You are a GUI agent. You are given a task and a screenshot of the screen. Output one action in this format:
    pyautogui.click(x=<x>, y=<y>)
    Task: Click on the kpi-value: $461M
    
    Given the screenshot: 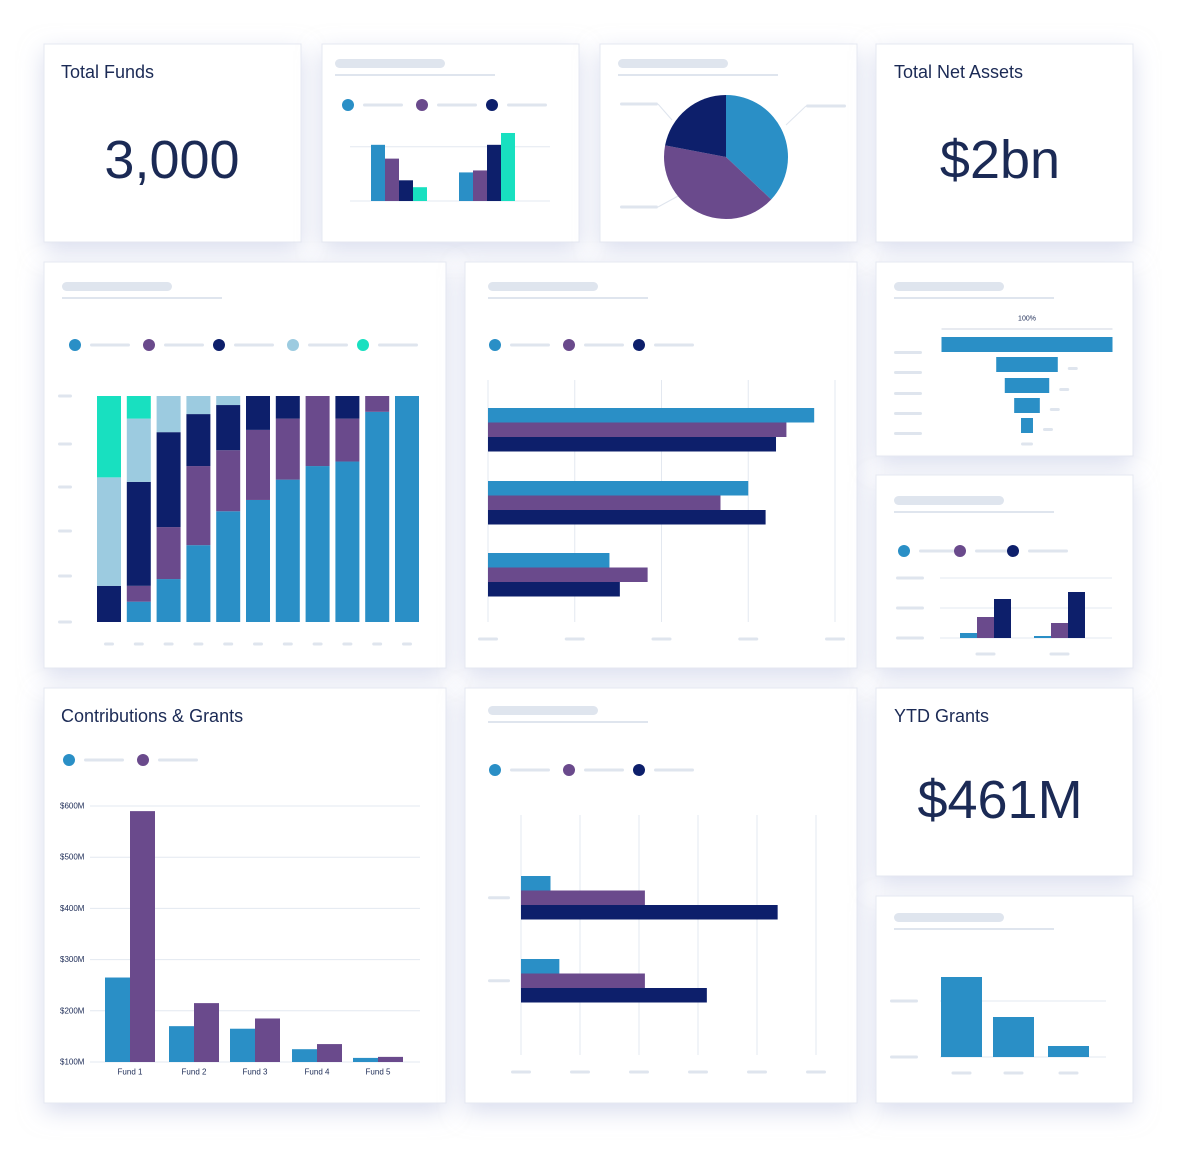 What is the action you would take?
    pyautogui.click(x=999, y=800)
    